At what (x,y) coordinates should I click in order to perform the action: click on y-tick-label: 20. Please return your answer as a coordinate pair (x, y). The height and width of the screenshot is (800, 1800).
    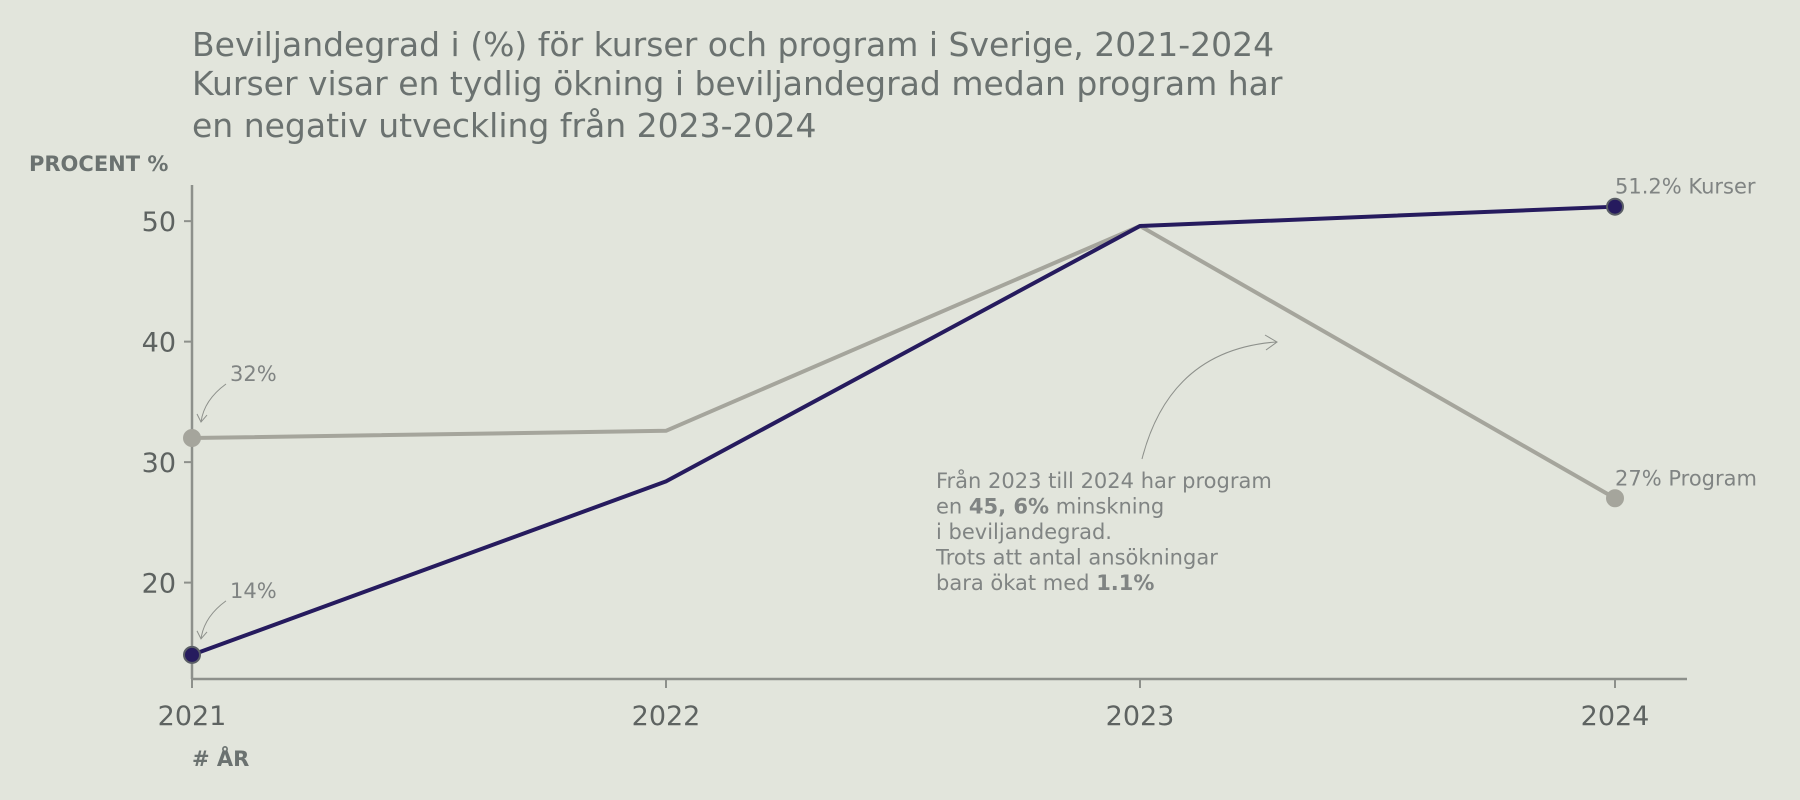
    Looking at the image, I should click on (159, 584).